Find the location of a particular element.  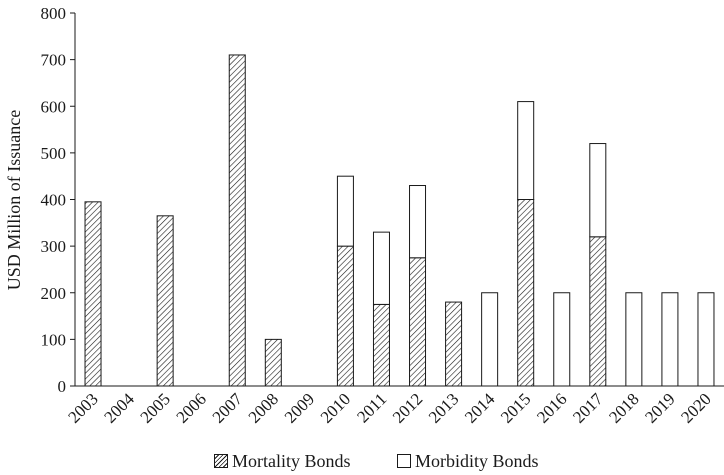

y-tick-label: 300 is located at coordinates (54, 246).